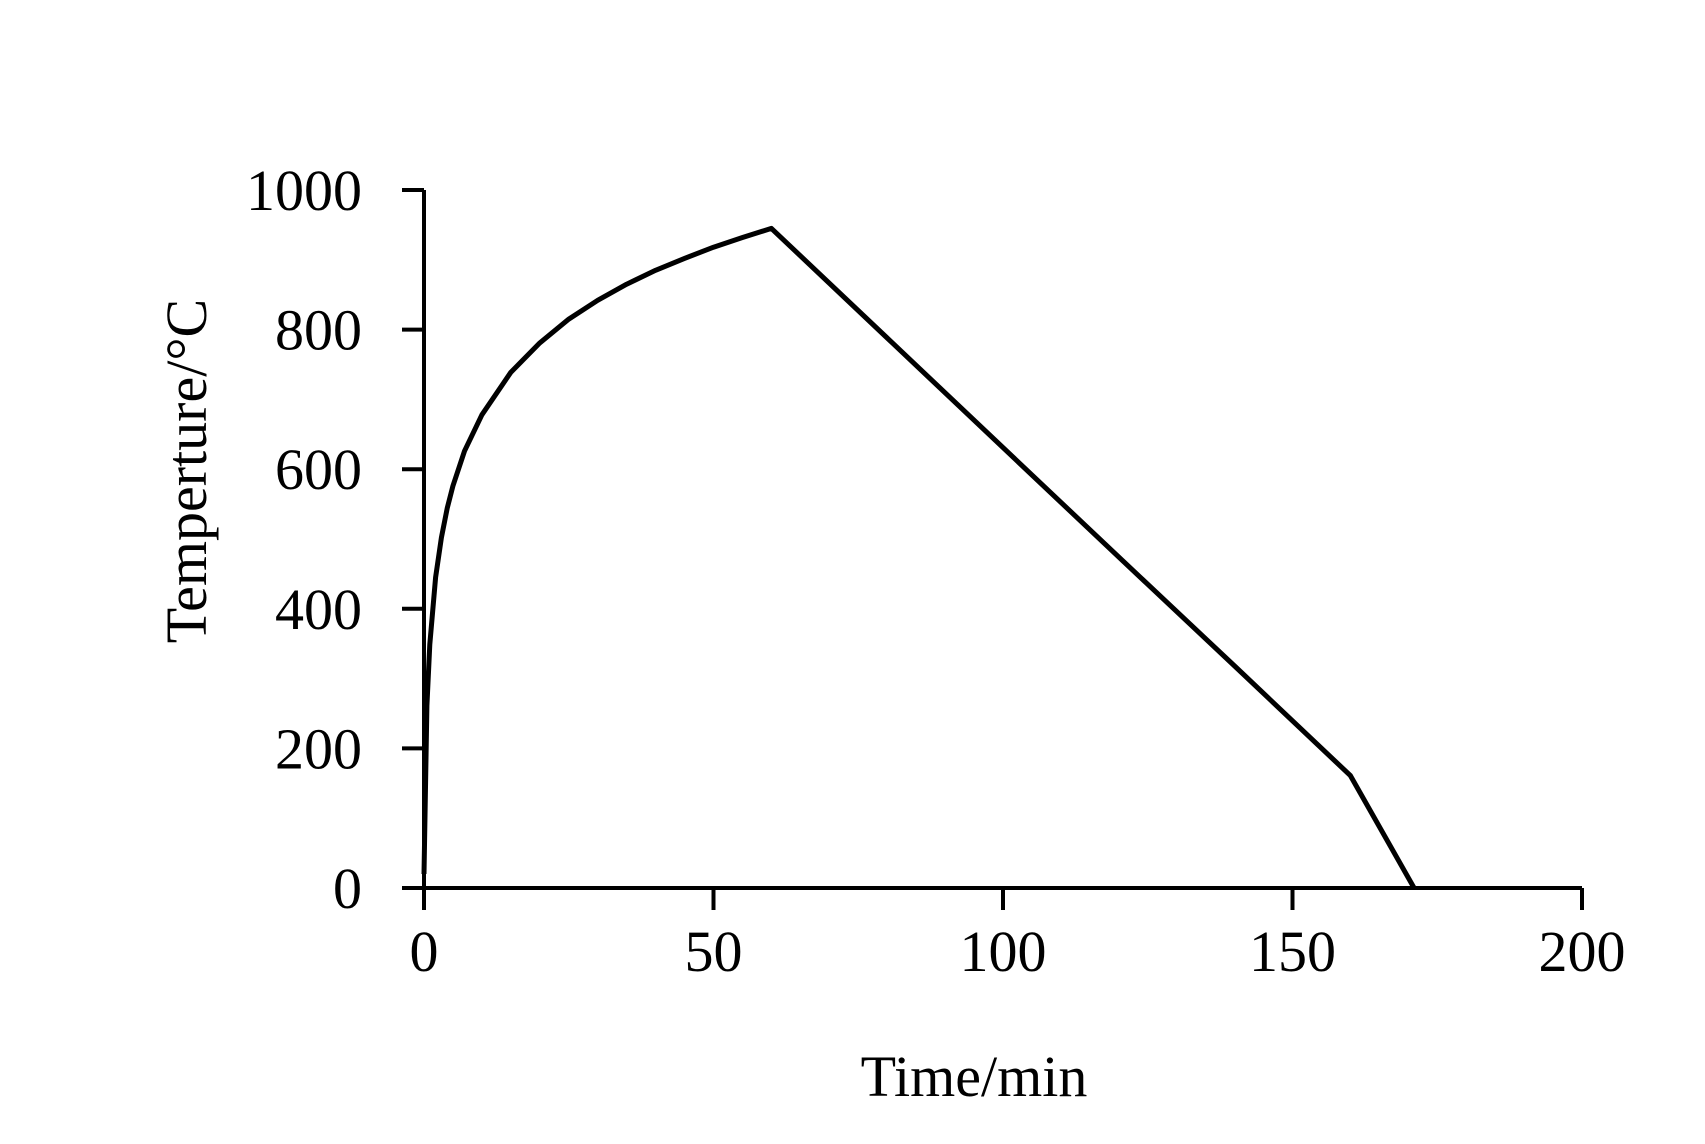  Describe the element at coordinates (186, 471) in the screenshot. I see `y-axis-title: Temperture/°C` at that location.